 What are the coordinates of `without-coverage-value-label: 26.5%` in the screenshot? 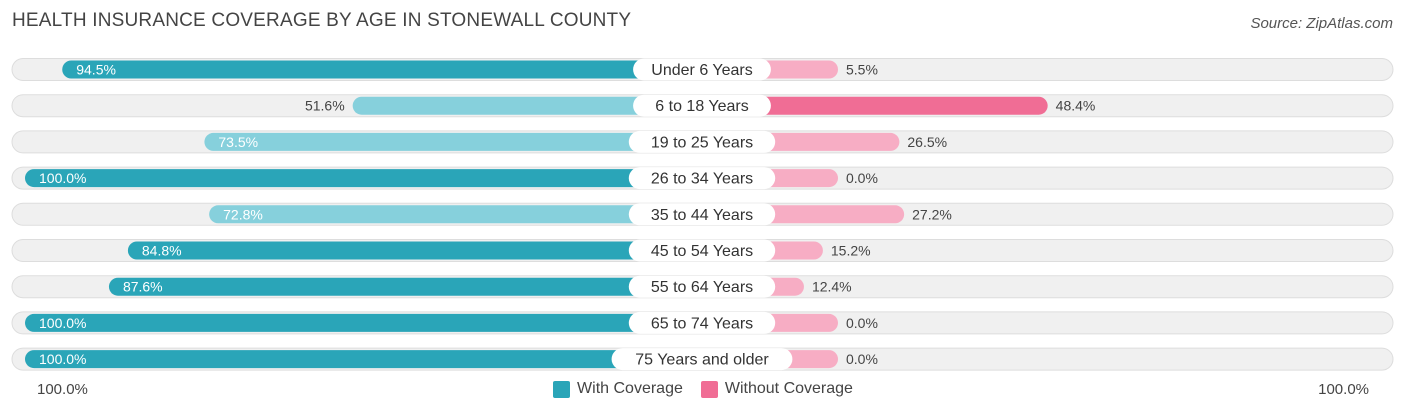 It's located at (927, 142).